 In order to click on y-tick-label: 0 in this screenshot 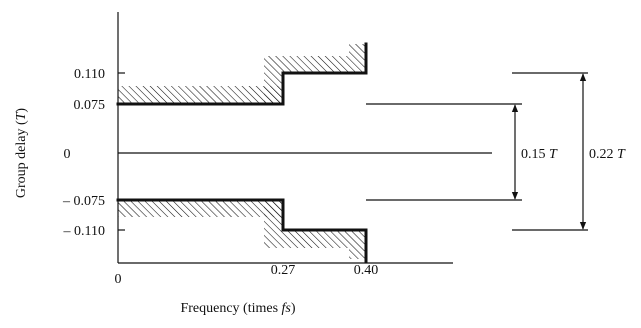, I will do `click(67, 154)`.